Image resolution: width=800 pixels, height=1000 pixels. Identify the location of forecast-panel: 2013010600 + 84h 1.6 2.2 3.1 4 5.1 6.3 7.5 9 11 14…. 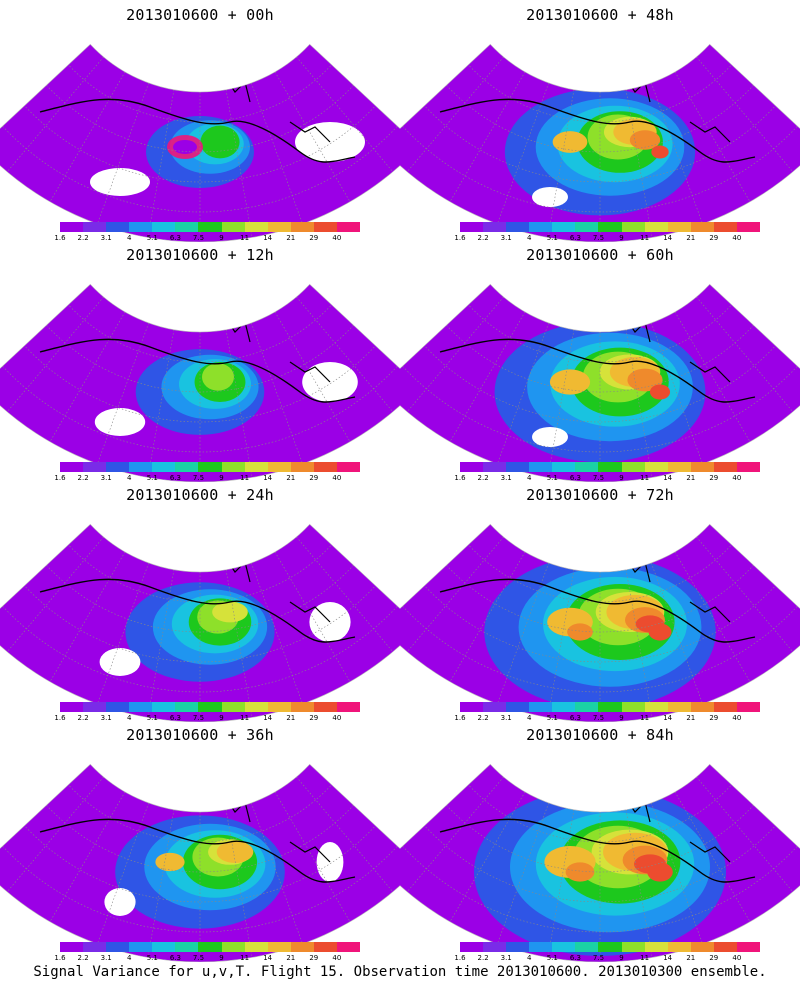
(600, 841).